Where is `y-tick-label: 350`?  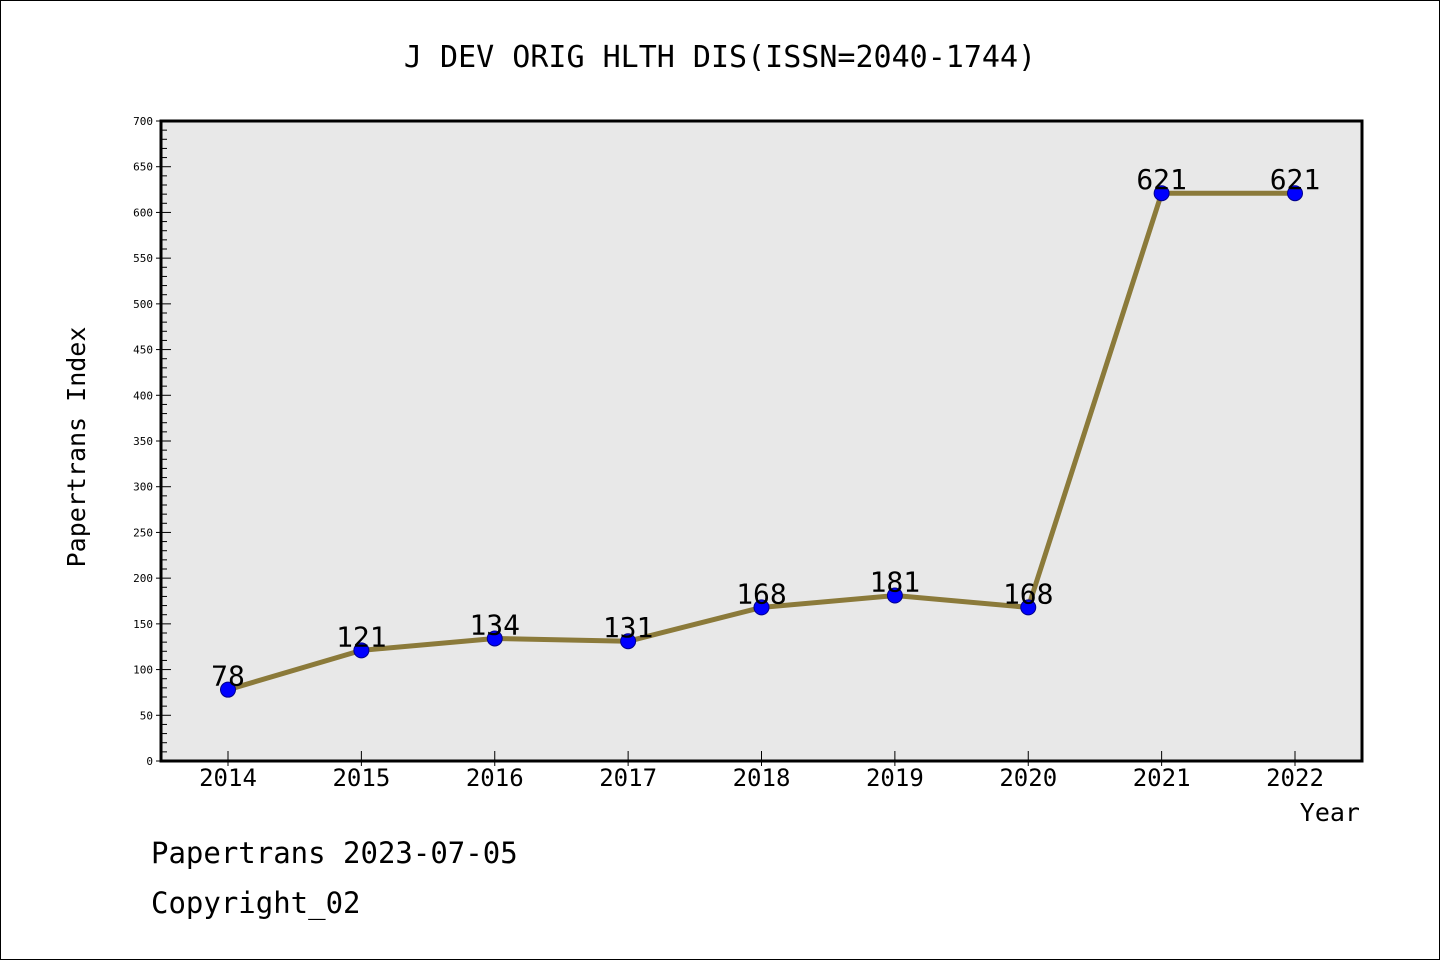 y-tick-label: 350 is located at coordinates (143, 441).